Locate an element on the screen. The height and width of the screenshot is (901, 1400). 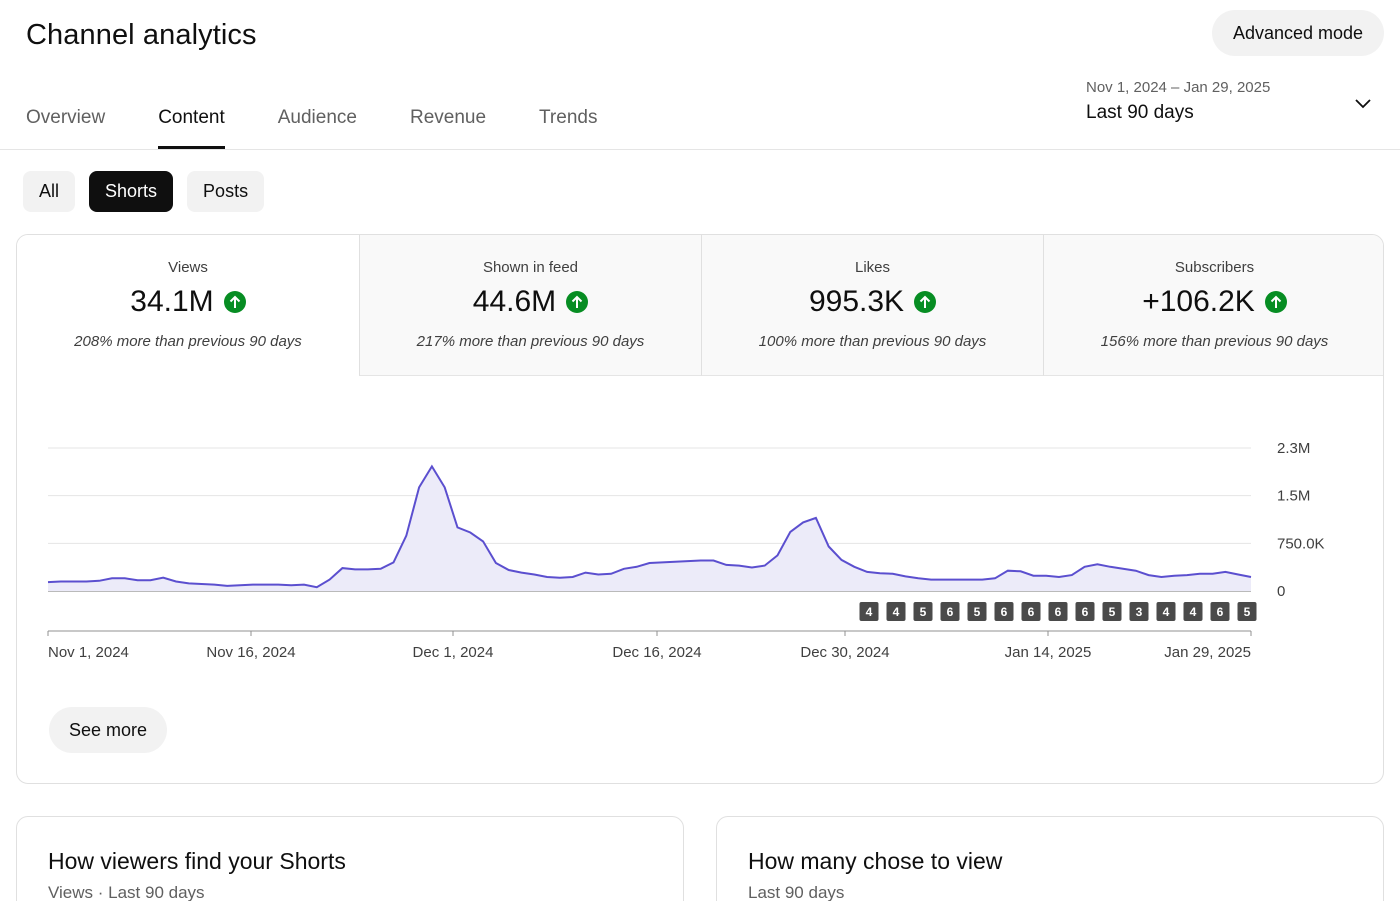
tab-overview: Overview is located at coordinates (66, 117).